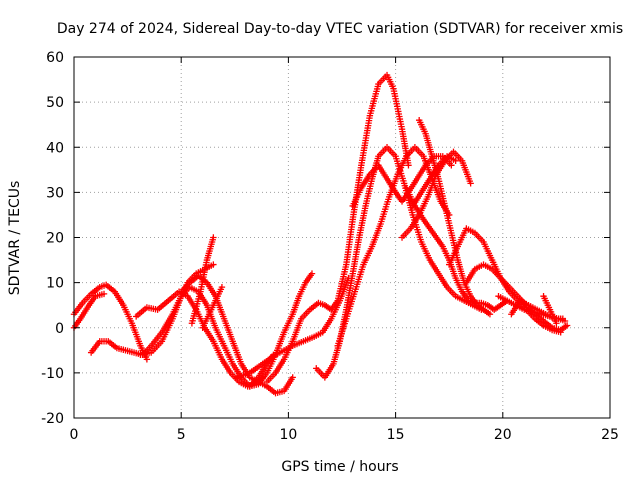 This screenshot has width=640, height=480. What do you see at coordinates (52, 419) in the screenshot?
I see `y-tick-label: -20` at bounding box center [52, 419].